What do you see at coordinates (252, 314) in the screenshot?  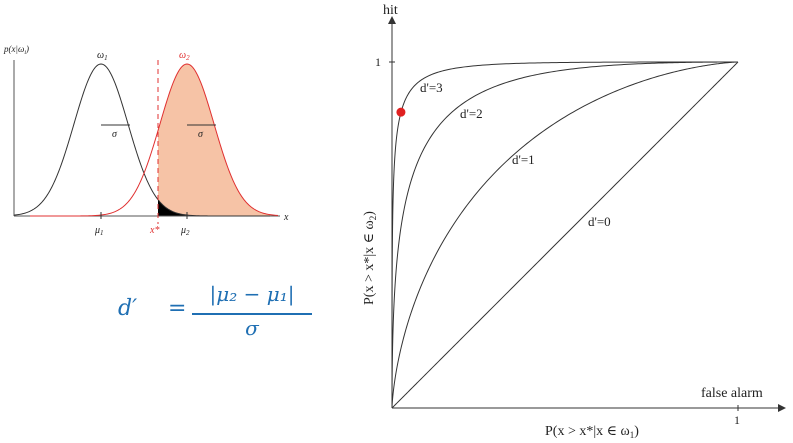 I see `formula-fraction-bar` at bounding box center [252, 314].